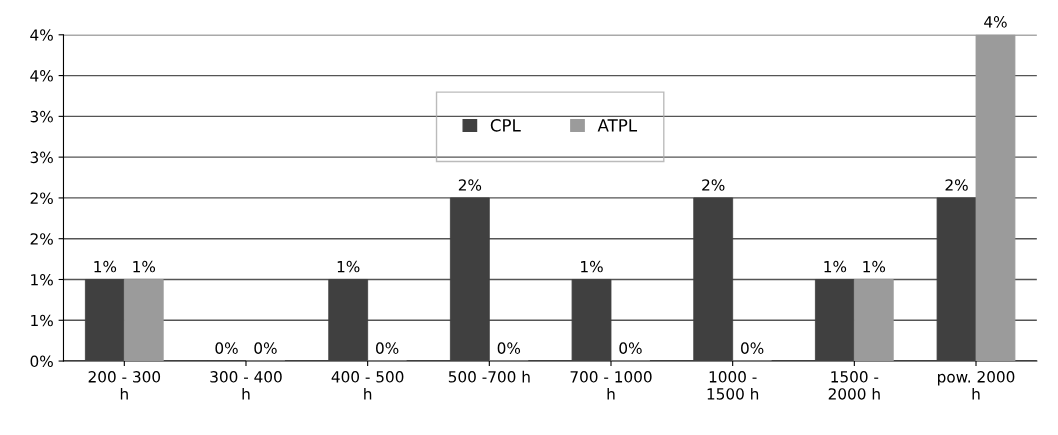 The image size is (1058, 435). I want to click on x-tick-label: 500 -700 h, so click(489, 376).